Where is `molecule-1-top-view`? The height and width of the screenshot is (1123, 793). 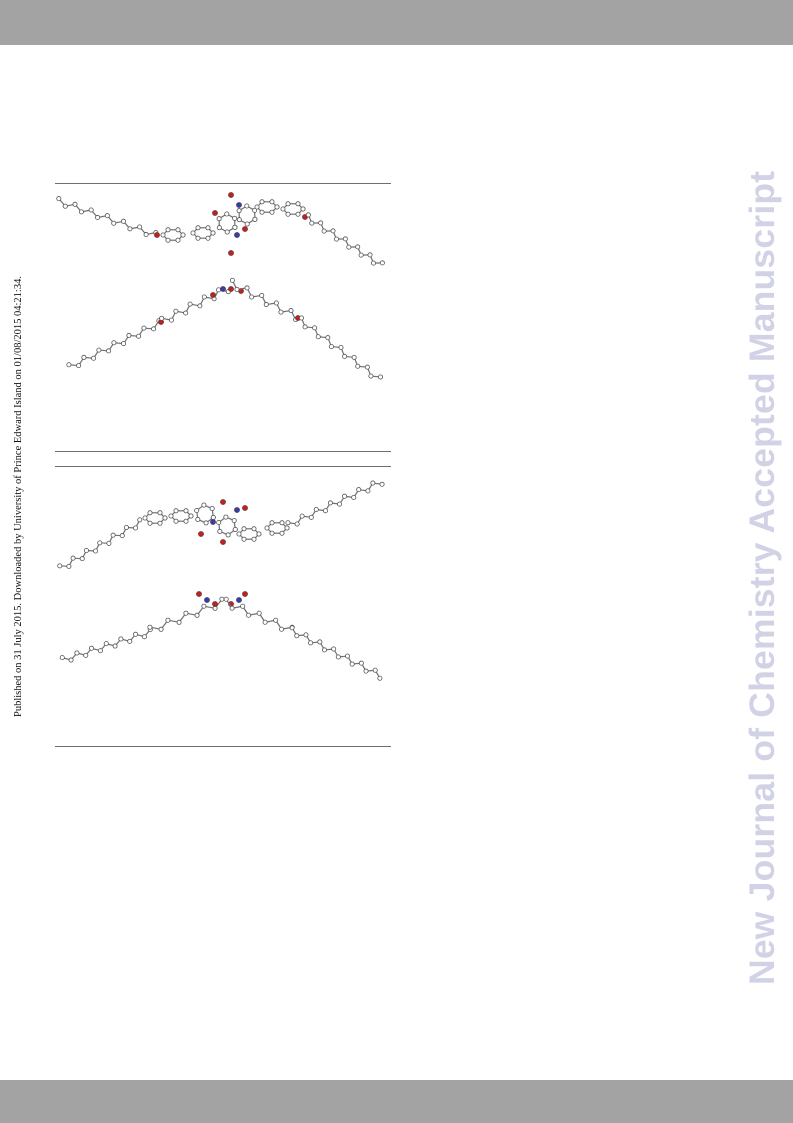
molecule-1-top-view is located at coordinates (220, 229).